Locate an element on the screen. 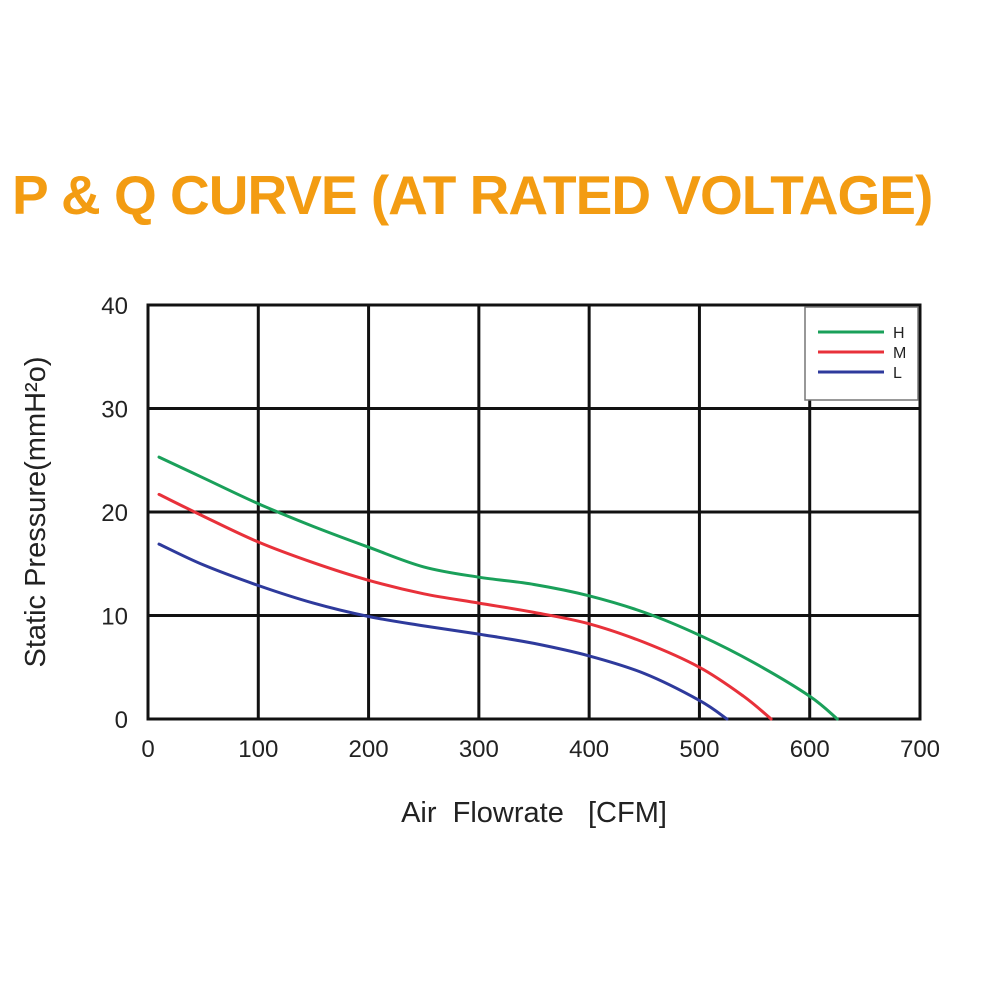 The width and height of the screenshot is (1005, 1005). x-axis-label: Air Flowrate [CFM] is located at coordinates (534, 813).